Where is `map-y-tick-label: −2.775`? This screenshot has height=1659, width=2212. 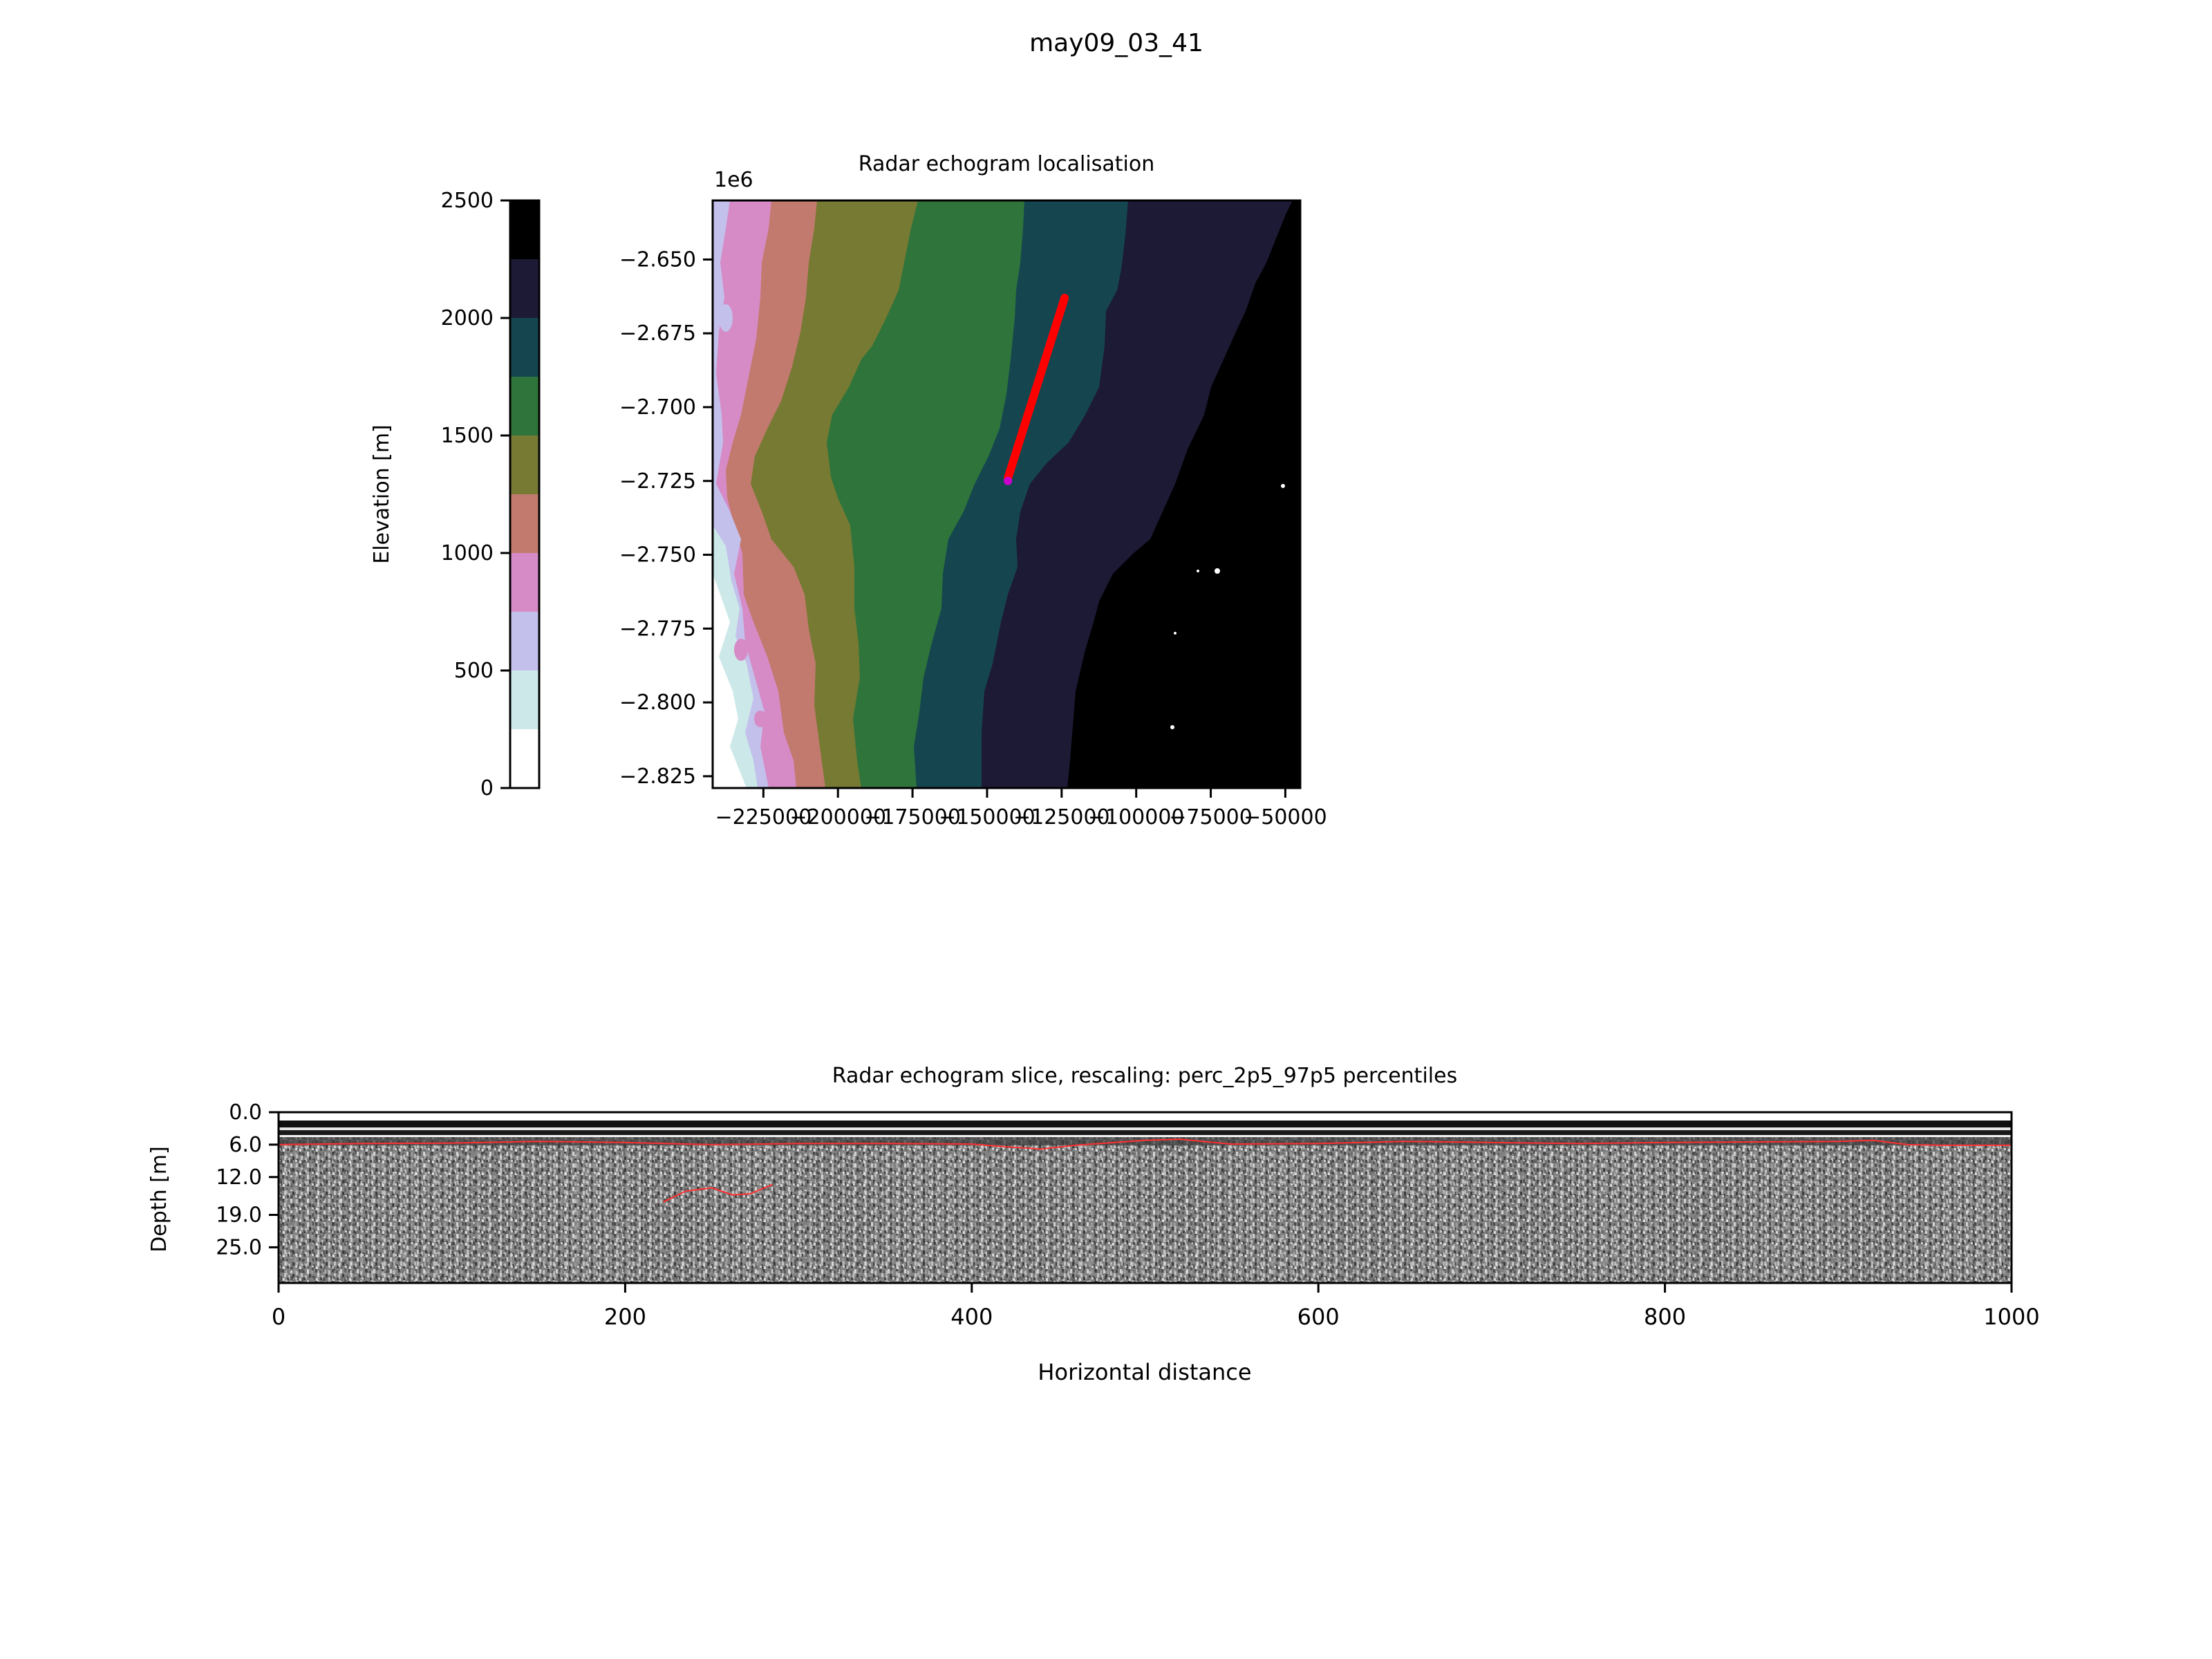
map-y-tick-label: −2.775 is located at coordinates (657, 629).